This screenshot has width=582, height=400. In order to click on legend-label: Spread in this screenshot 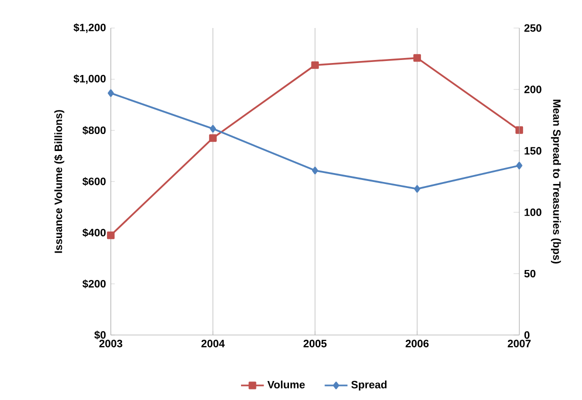, I will do `click(369, 385)`.